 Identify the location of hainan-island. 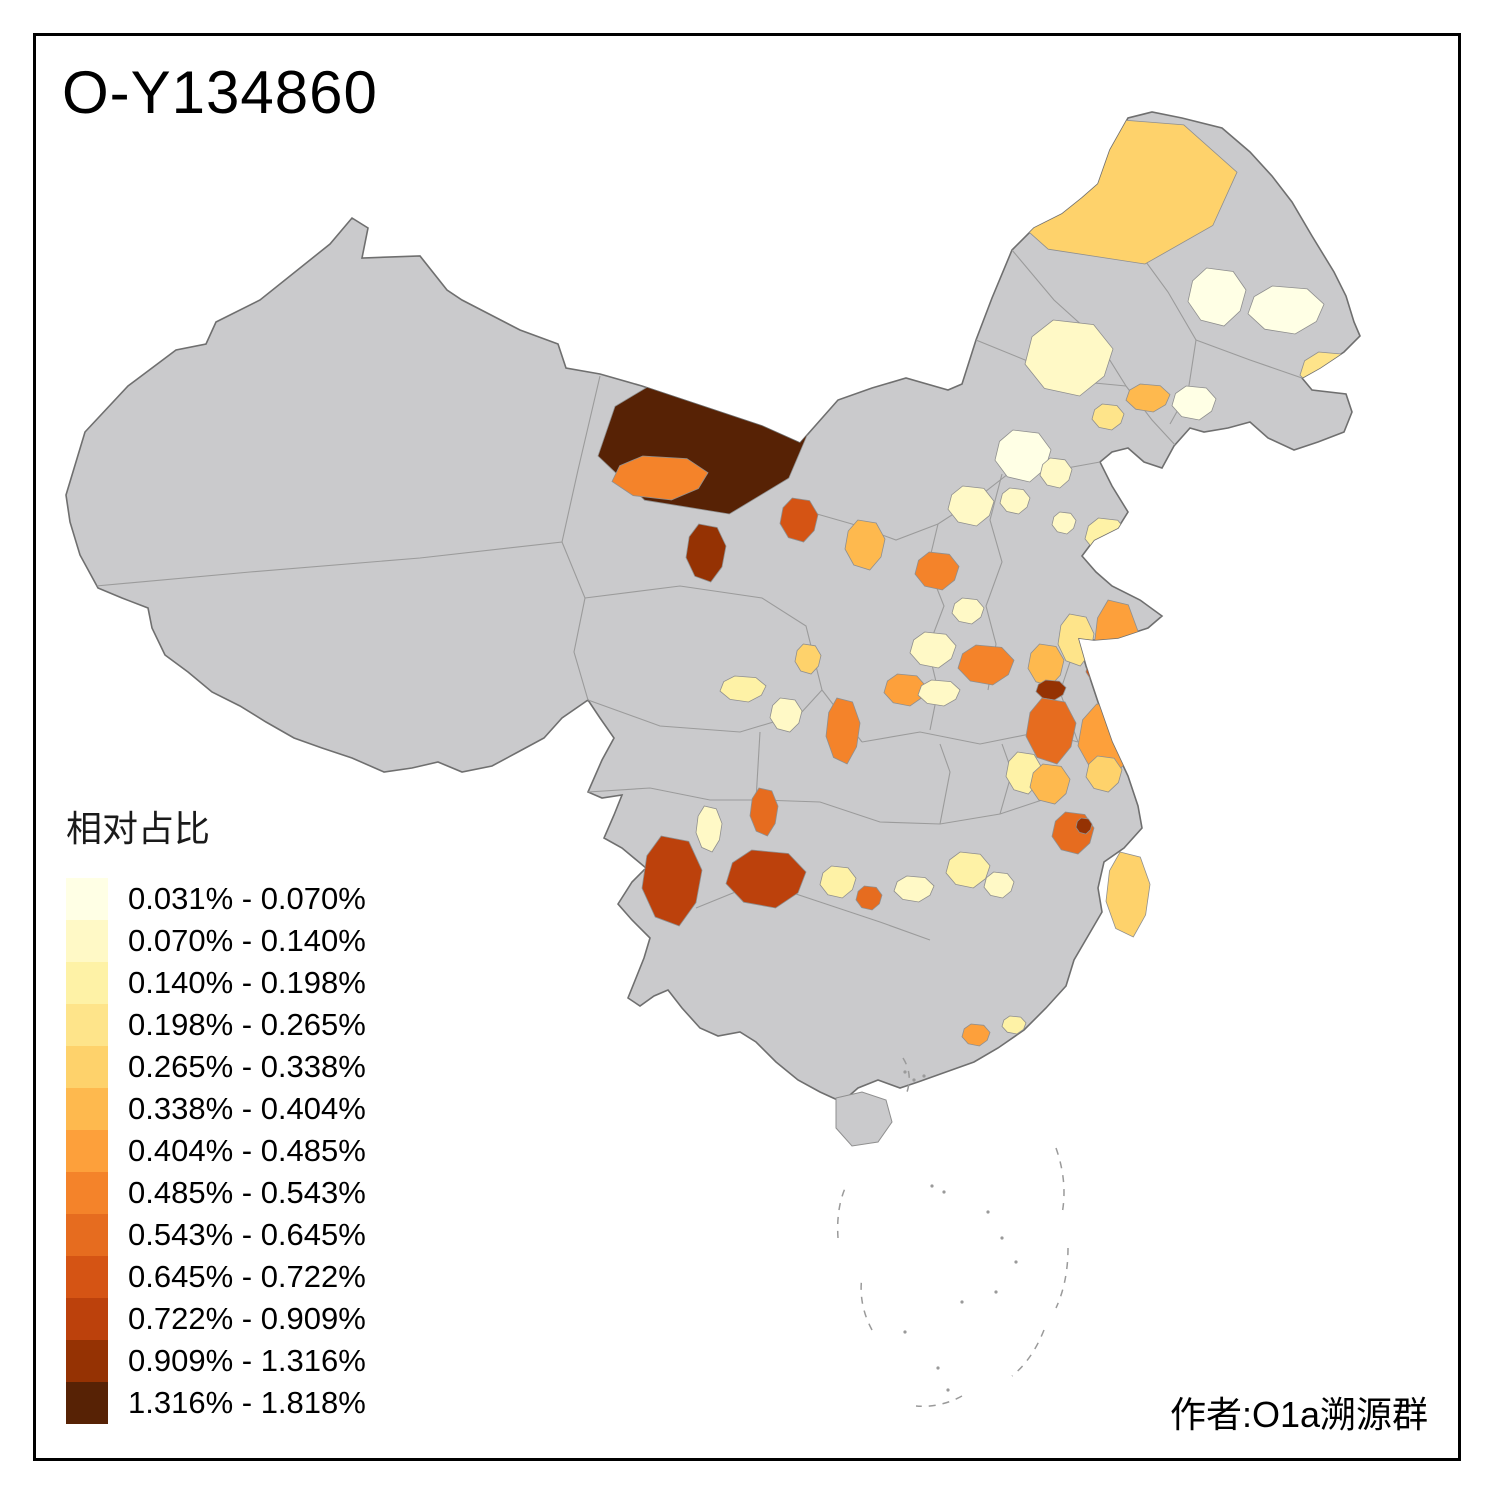
(864, 1119).